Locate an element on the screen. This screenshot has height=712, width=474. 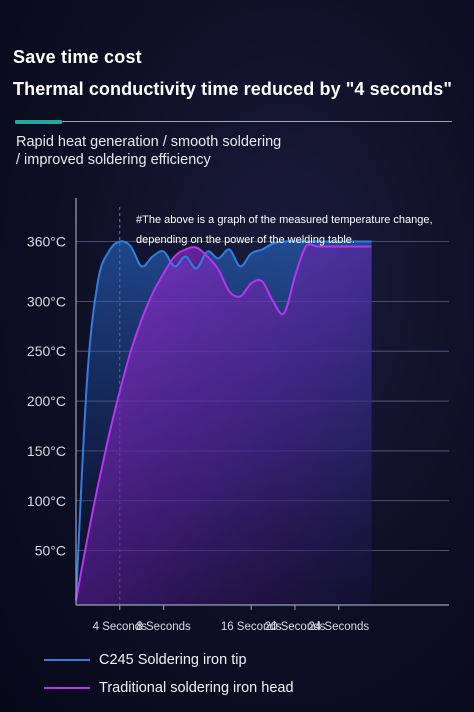
y-tick-label: 300°C is located at coordinates (46, 301).